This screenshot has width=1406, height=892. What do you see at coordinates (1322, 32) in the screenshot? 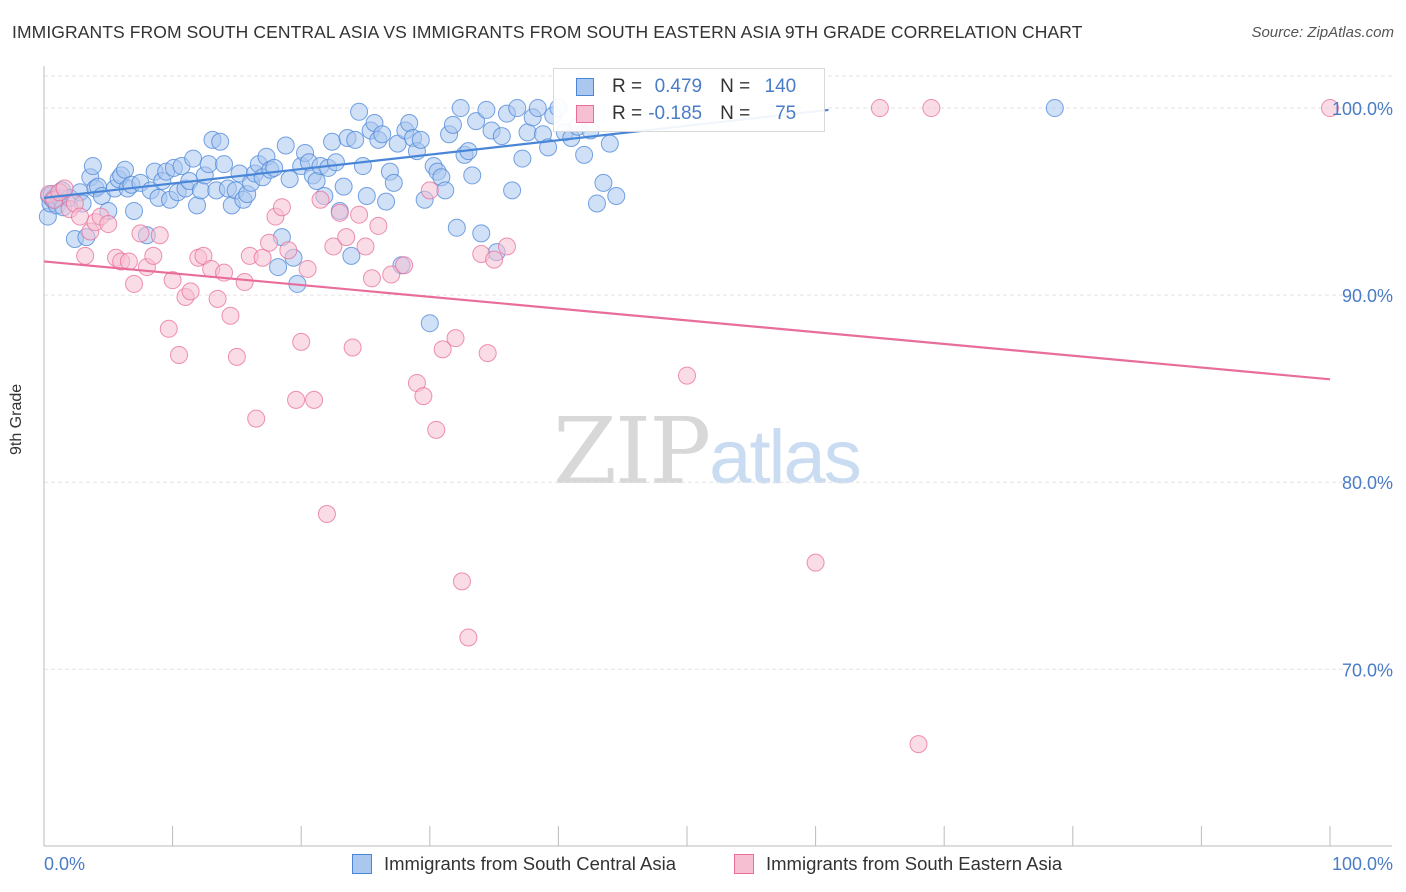
I see `source-label: Source: ZipAtlas.com` at bounding box center [1322, 32].